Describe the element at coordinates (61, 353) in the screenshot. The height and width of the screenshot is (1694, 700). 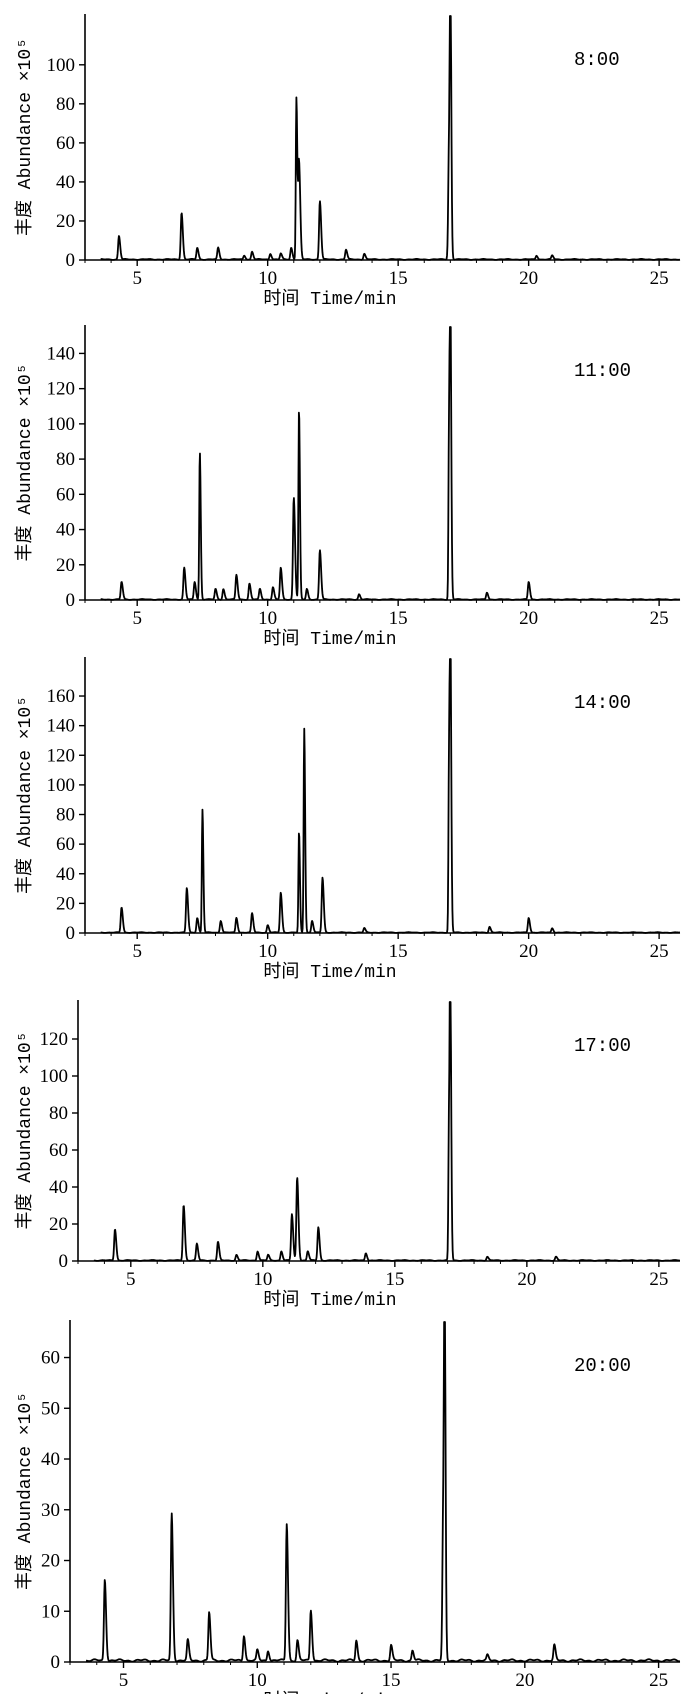
I see `y-tick-label: 140` at that location.